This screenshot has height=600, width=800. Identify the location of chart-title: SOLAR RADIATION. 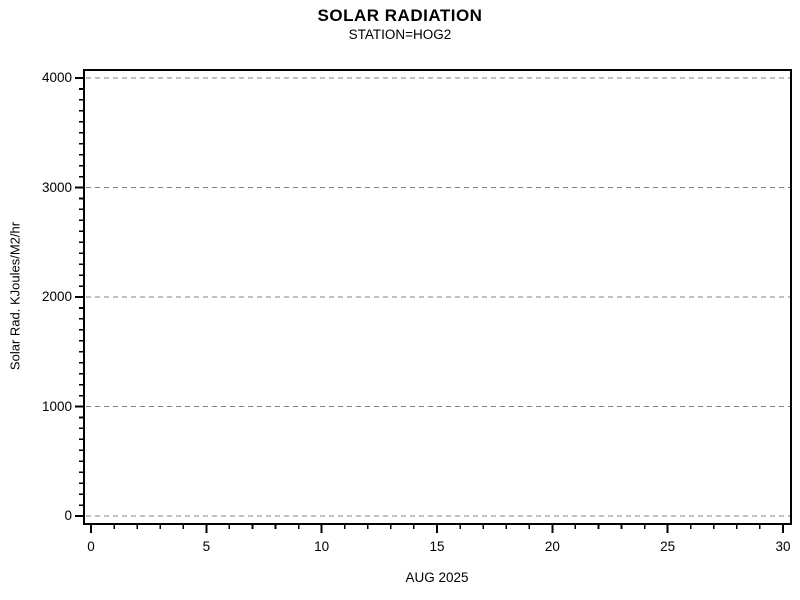
(400, 15).